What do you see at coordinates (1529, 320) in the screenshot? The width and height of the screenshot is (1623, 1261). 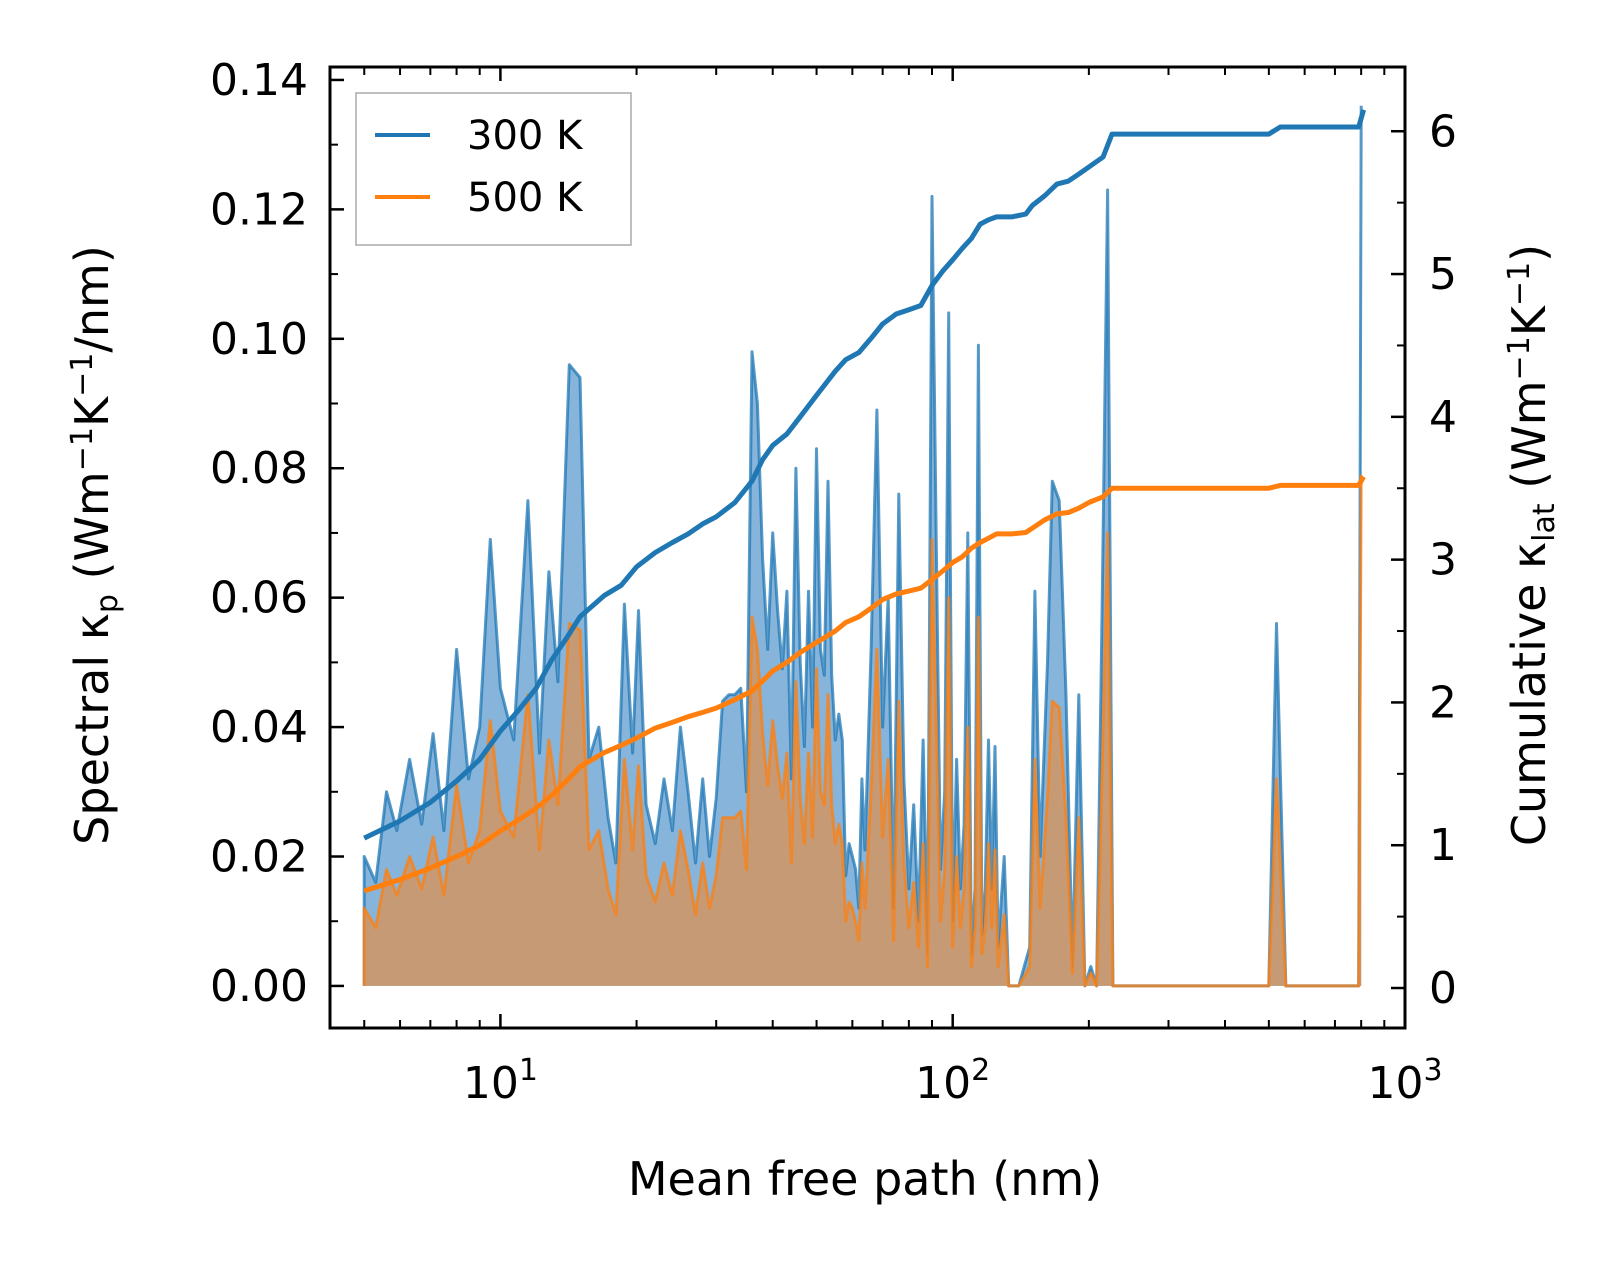 I see `y-right-part3: K` at bounding box center [1529, 320].